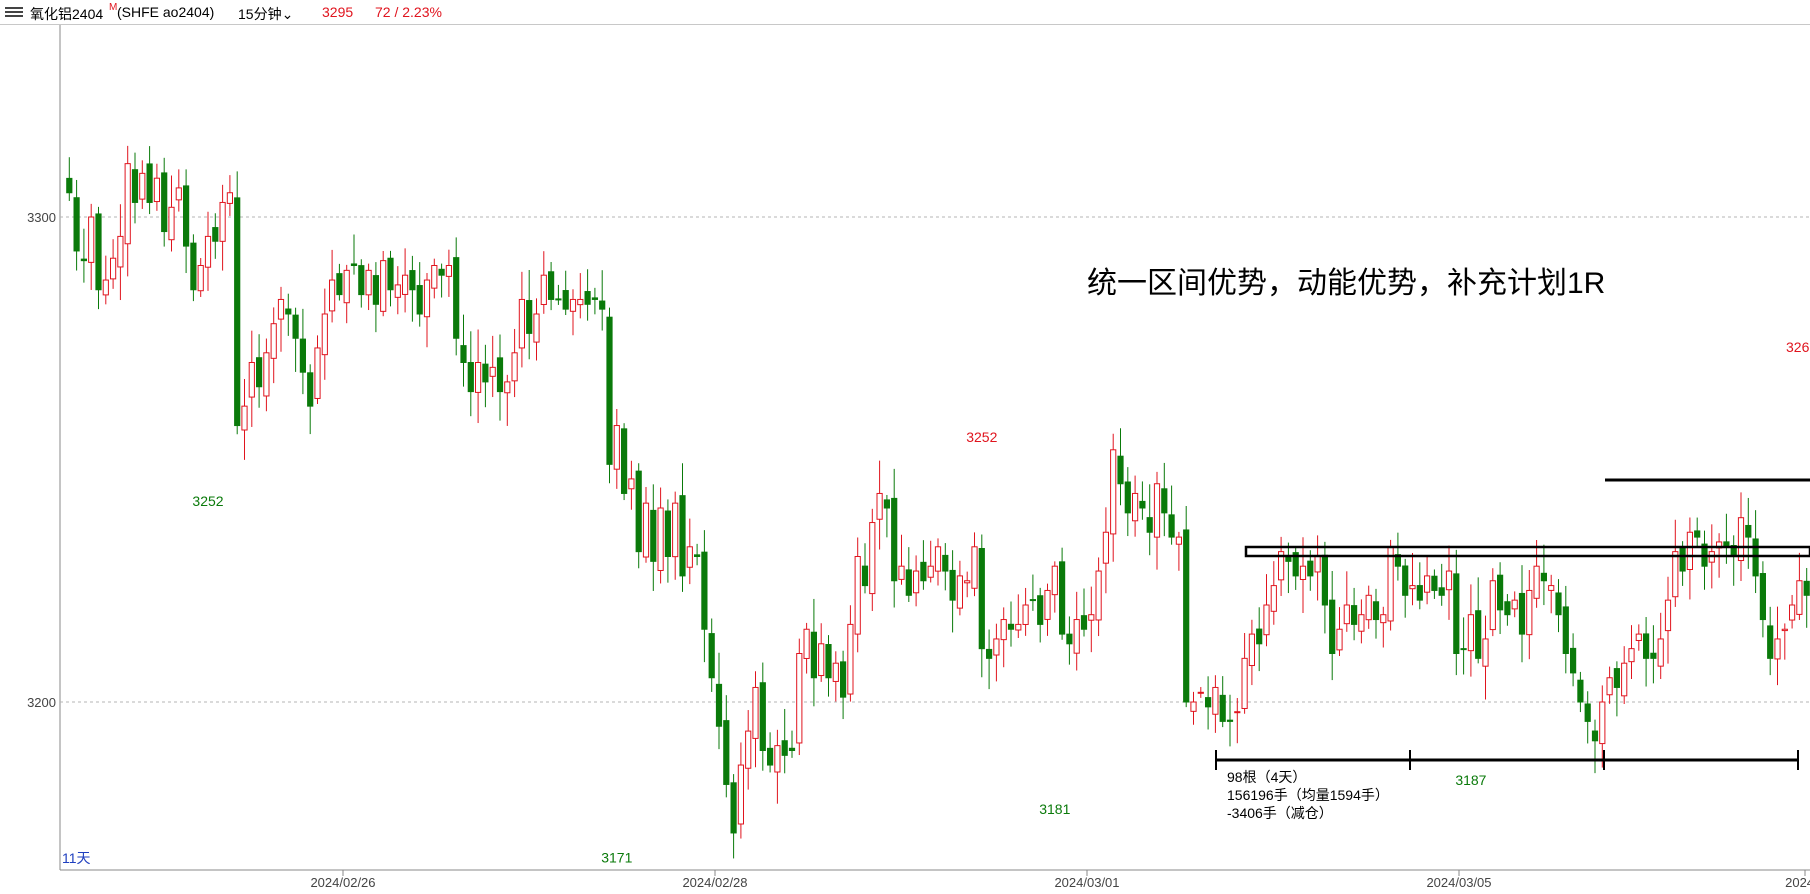 The height and width of the screenshot is (894, 1810). I want to click on y-tick-label: 3200, so click(41, 702).